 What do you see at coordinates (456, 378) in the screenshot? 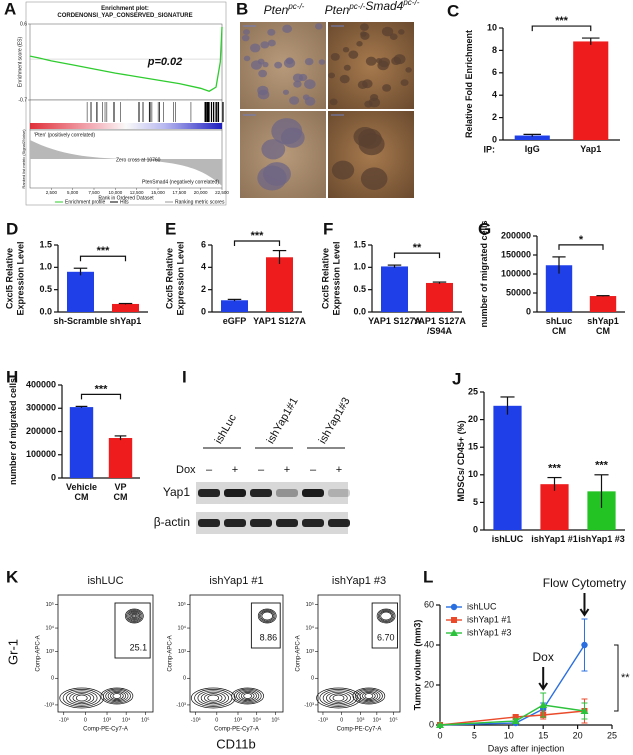
I see `panel-letter: J` at bounding box center [456, 378].